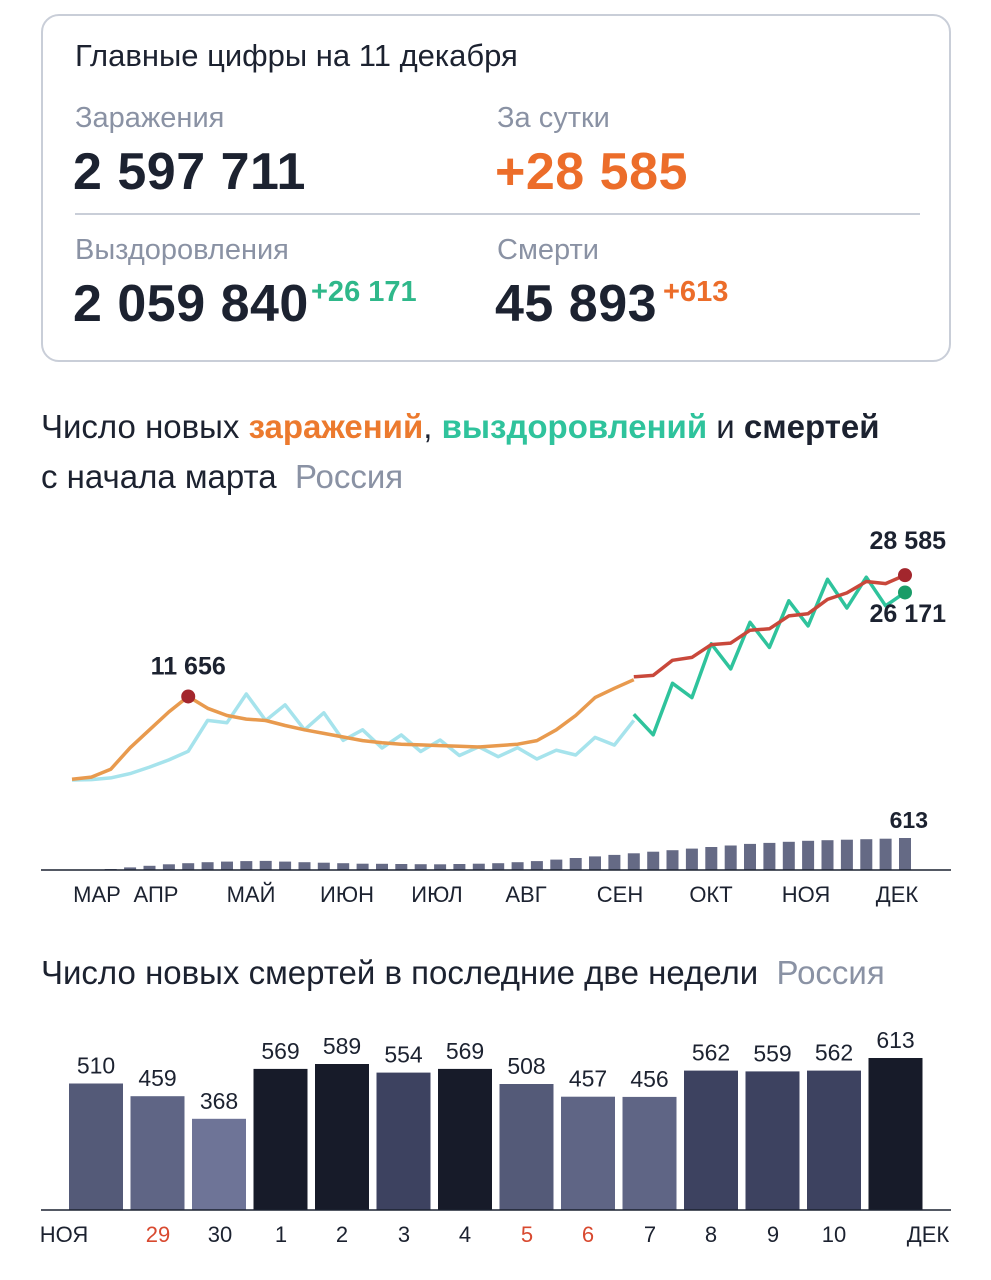 The image size is (991, 1280). I want to click on infections-value: 2 597 711, so click(189, 172).